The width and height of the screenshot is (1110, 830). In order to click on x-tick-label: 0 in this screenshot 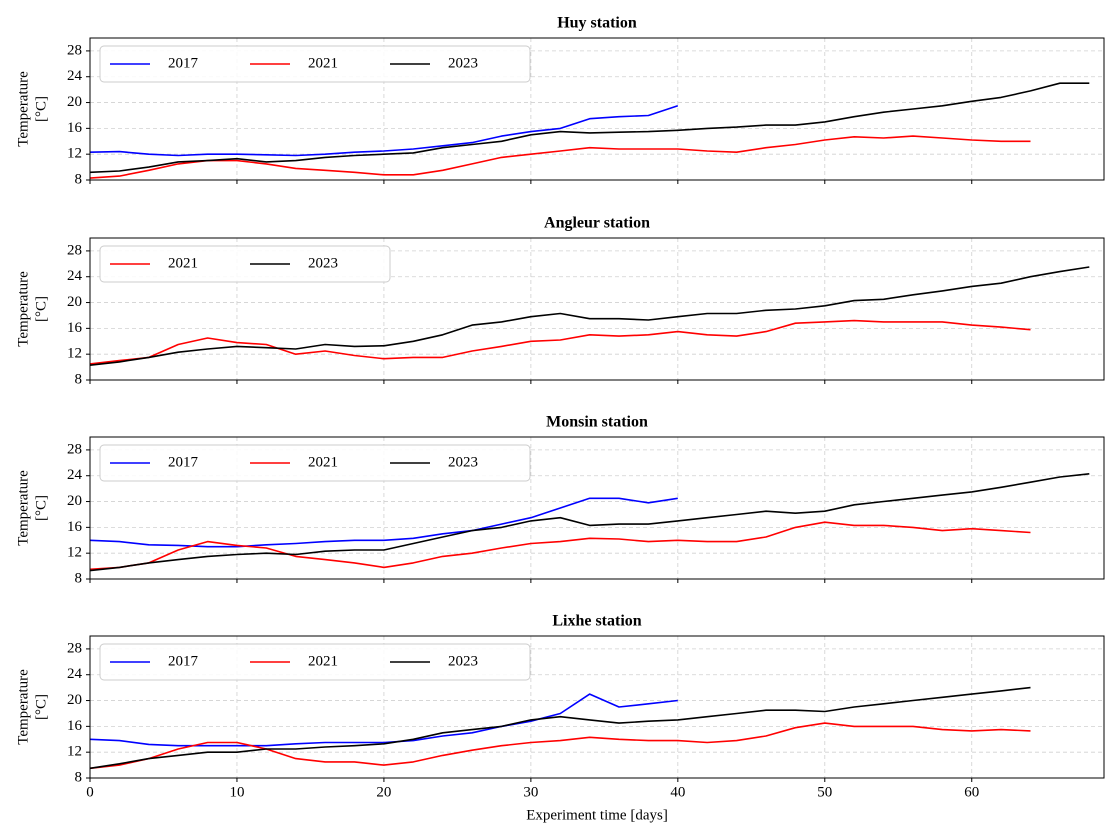, I will do `click(90, 792)`.